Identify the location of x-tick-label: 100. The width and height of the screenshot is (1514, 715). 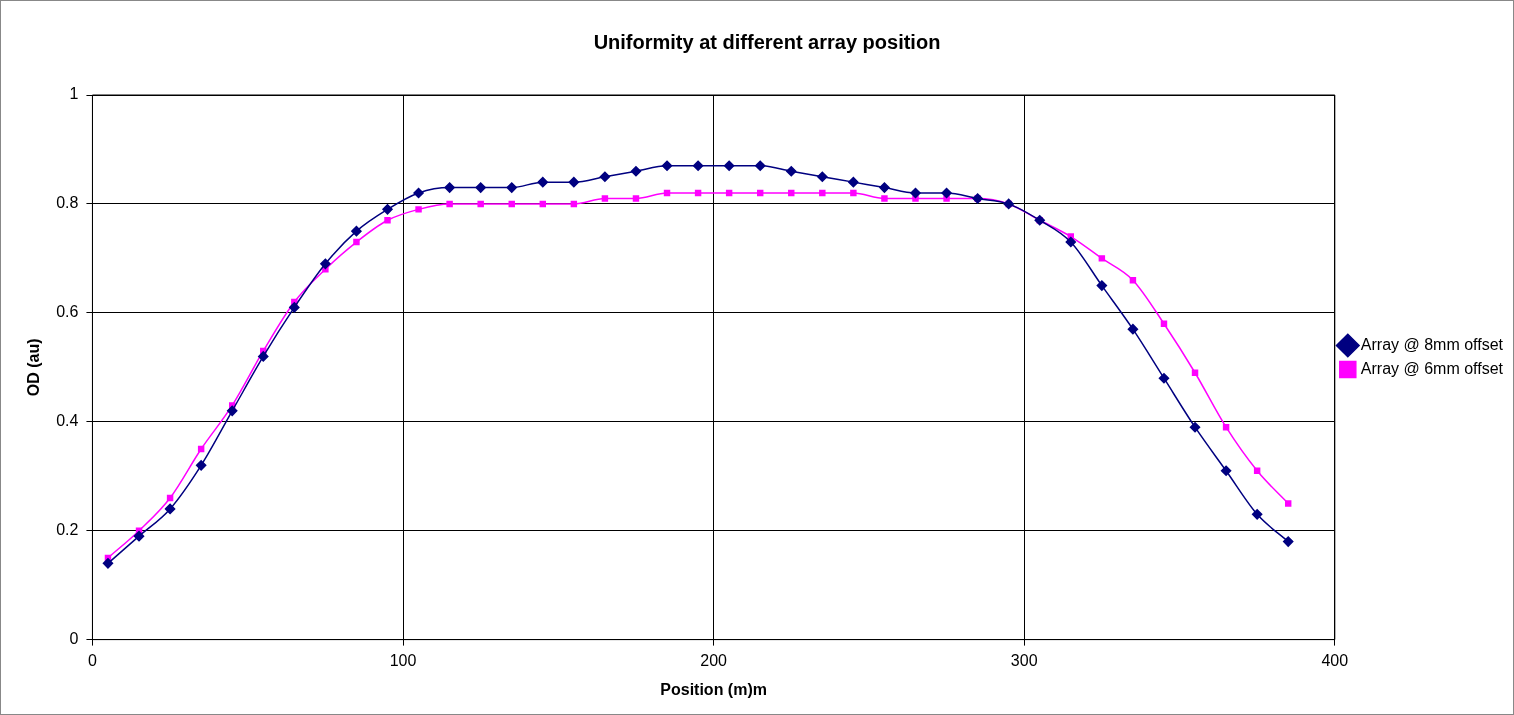
(403, 660).